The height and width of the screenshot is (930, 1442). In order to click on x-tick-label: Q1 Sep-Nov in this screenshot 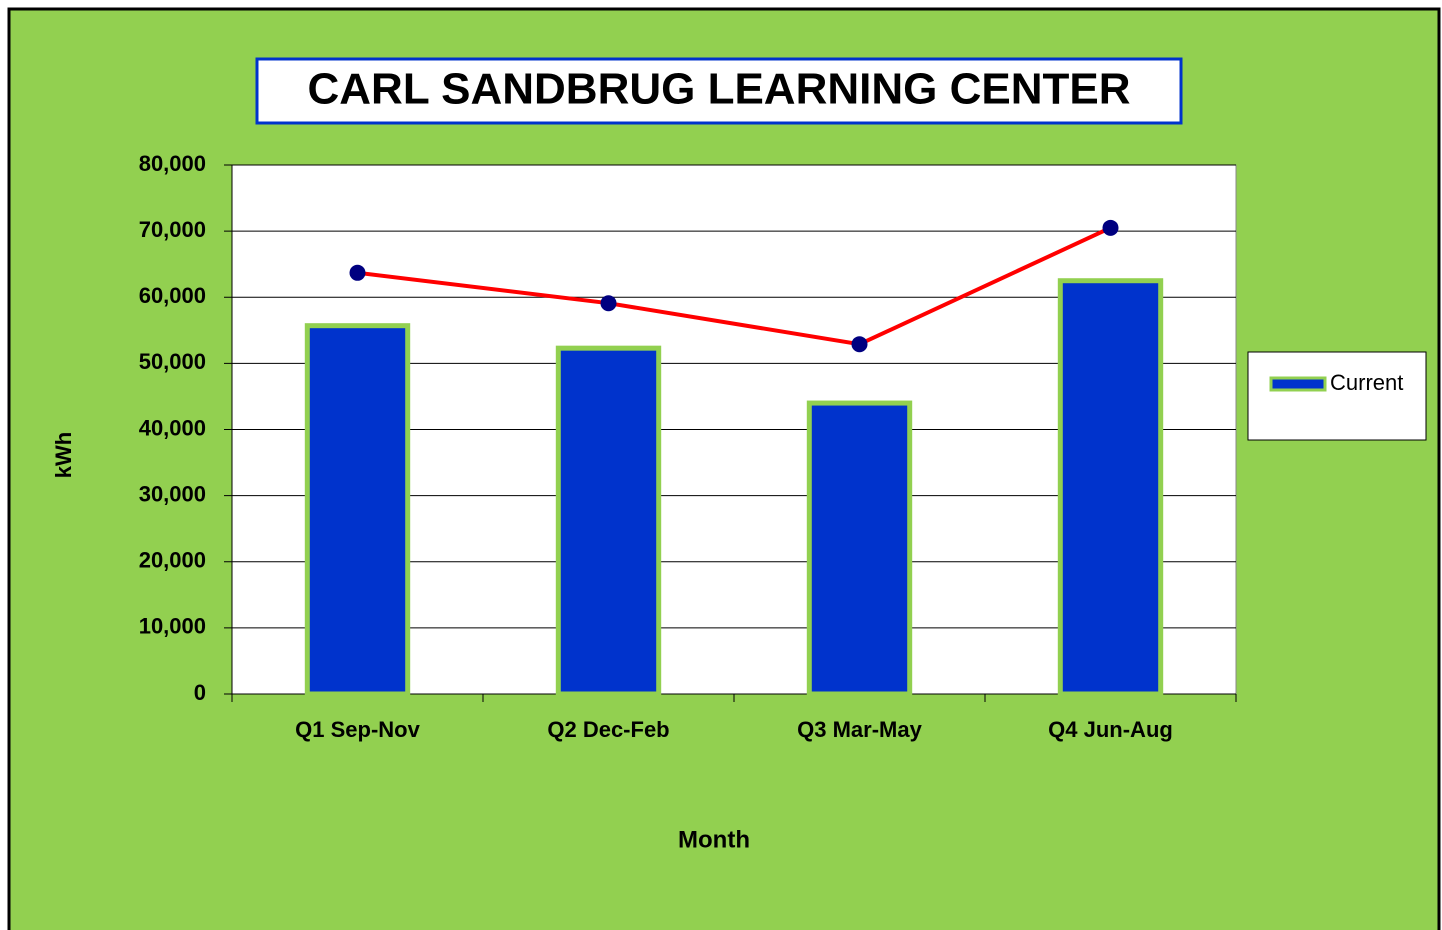, I will do `click(357, 729)`.